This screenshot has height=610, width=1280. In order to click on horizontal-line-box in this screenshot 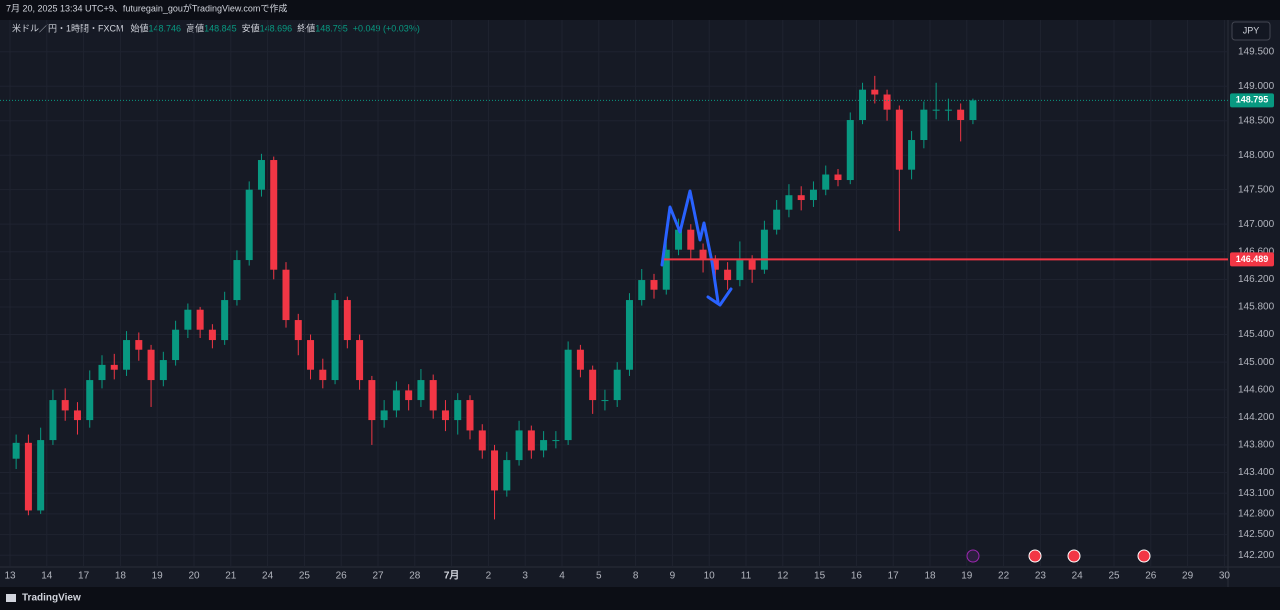, I will do `click(1252, 259)`.